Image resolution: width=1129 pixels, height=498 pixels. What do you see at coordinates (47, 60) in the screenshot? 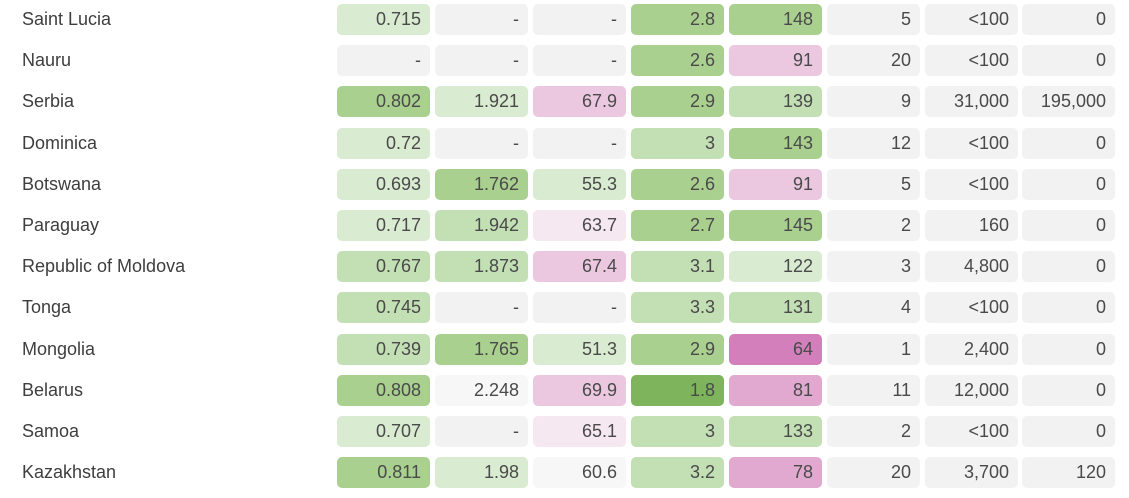
I see `country-name: Nauru` at bounding box center [47, 60].